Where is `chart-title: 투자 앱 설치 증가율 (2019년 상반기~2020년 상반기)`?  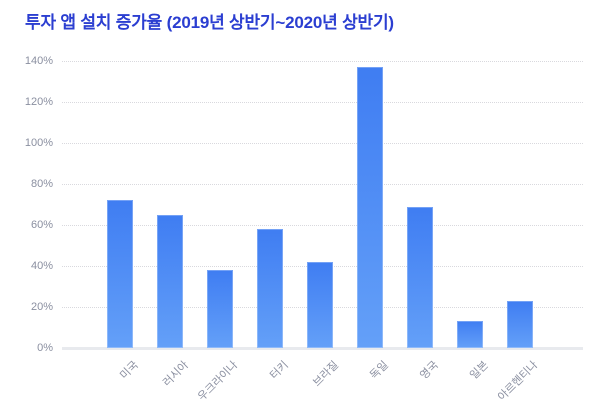 chart-title: 투자 앱 설치 증가율 (2019년 상반기~2020년 상반기) is located at coordinates (209, 22).